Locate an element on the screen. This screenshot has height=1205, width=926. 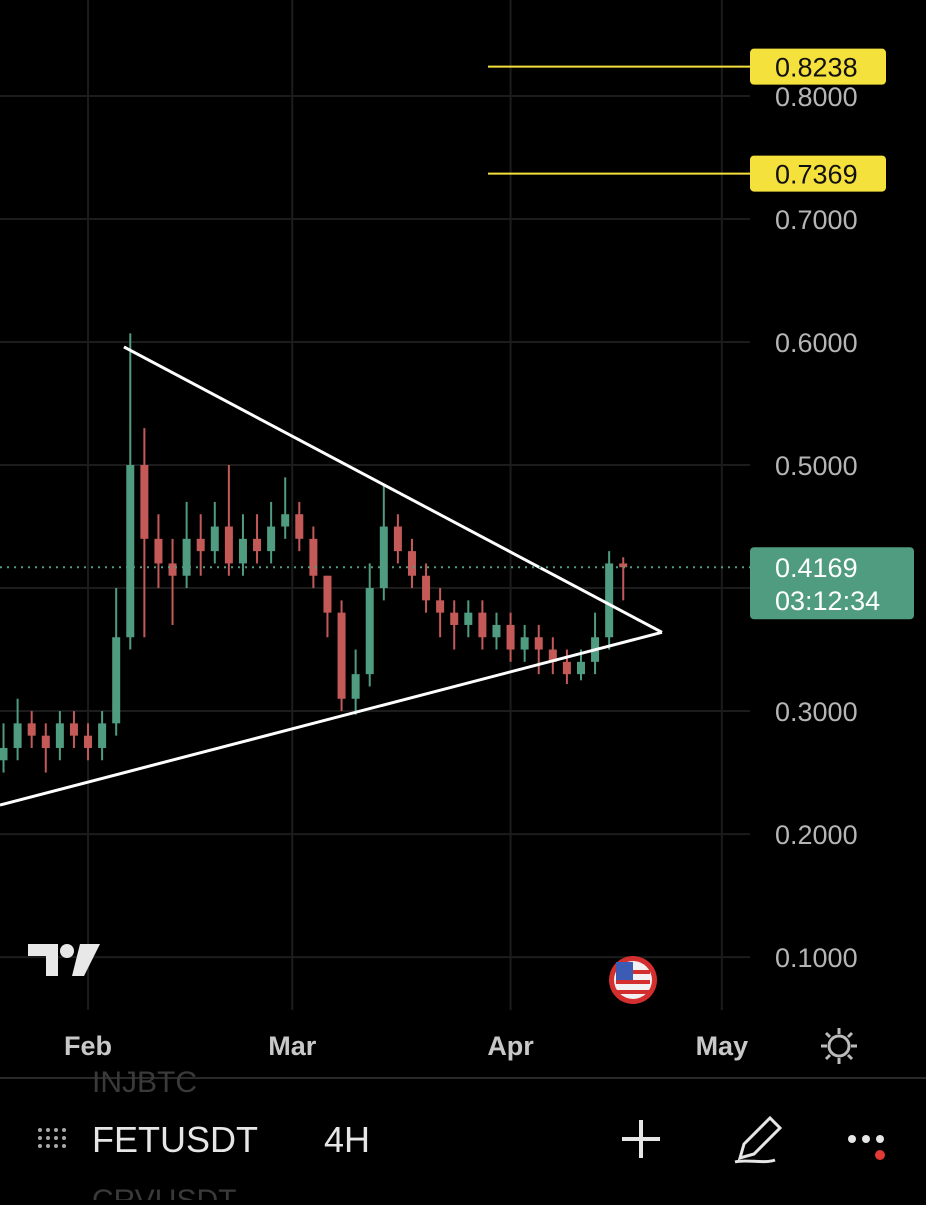
x-tick-label: Apr is located at coordinates (510, 1046).